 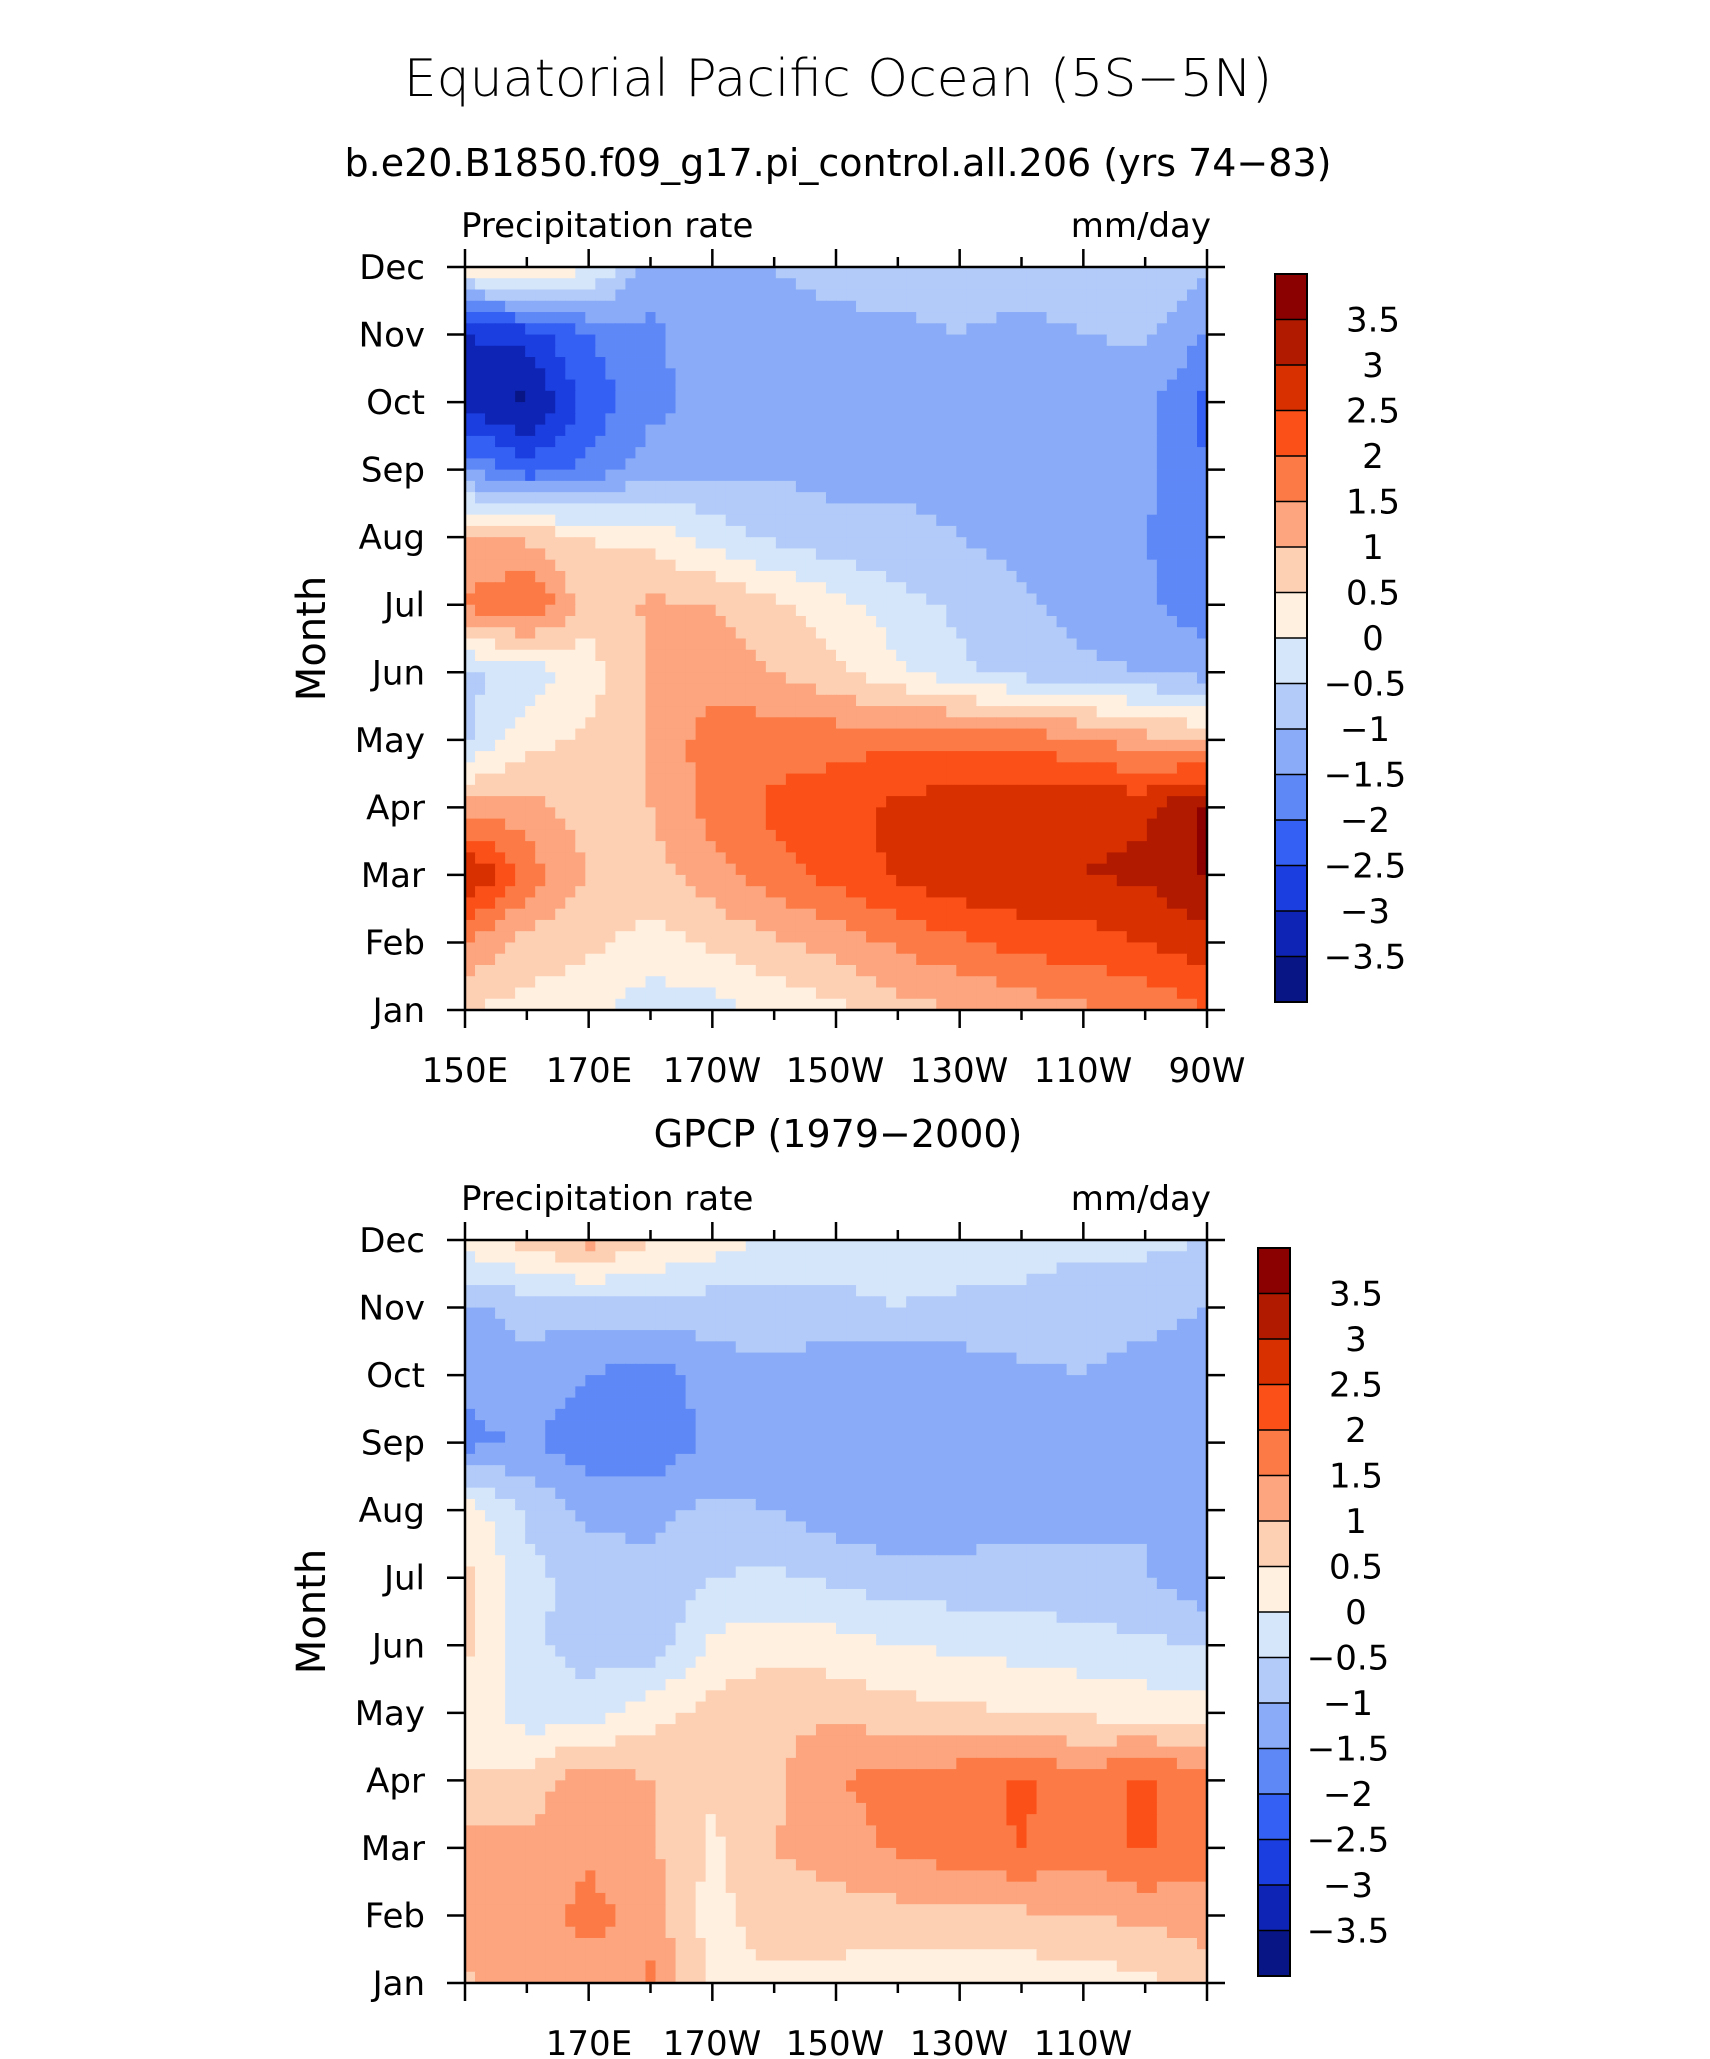 What do you see at coordinates (835, 1071) in the screenshot?
I see `x-tick-label: 150W` at bounding box center [835, 1071].